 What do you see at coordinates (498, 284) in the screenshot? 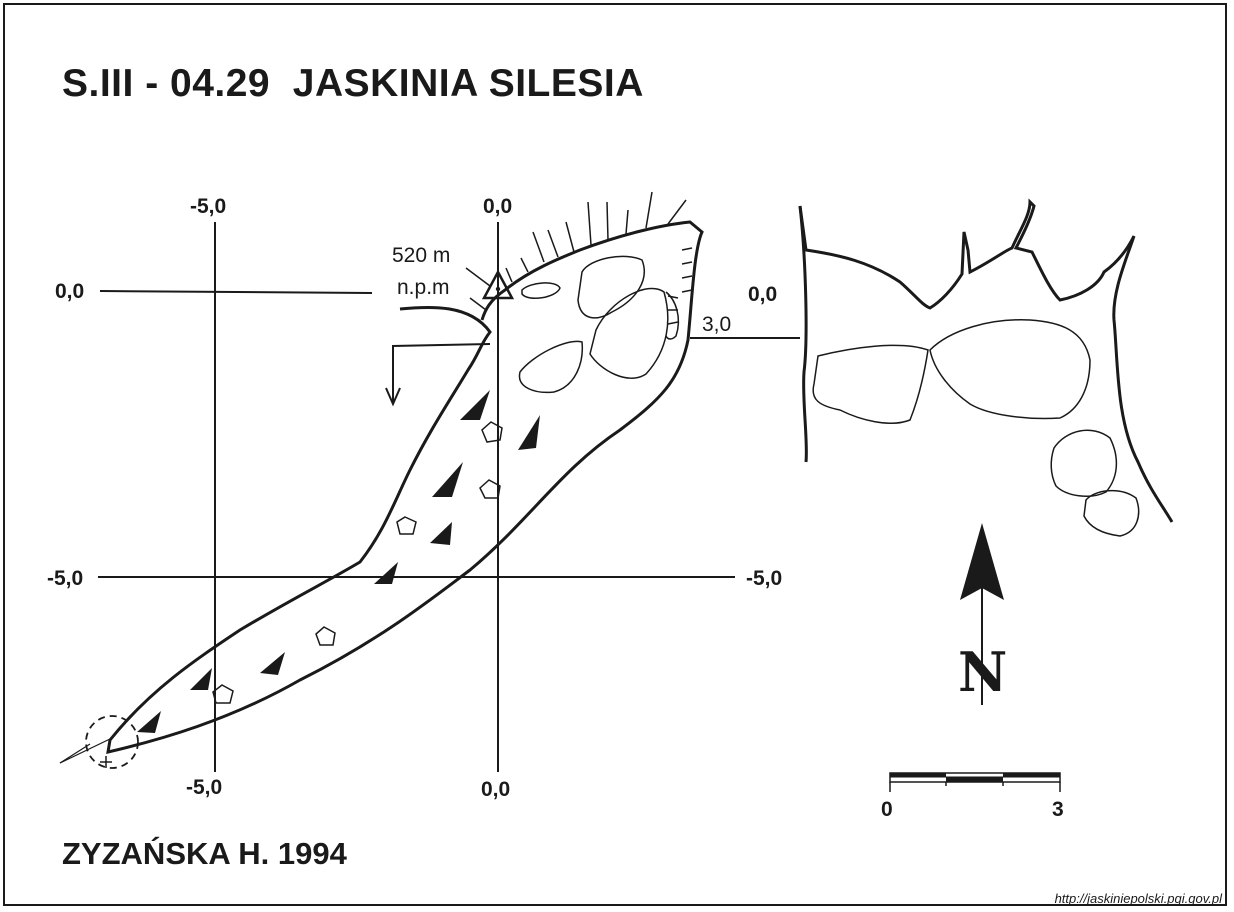
I see `benchmark-triangle` at bounding box center [498, 284].